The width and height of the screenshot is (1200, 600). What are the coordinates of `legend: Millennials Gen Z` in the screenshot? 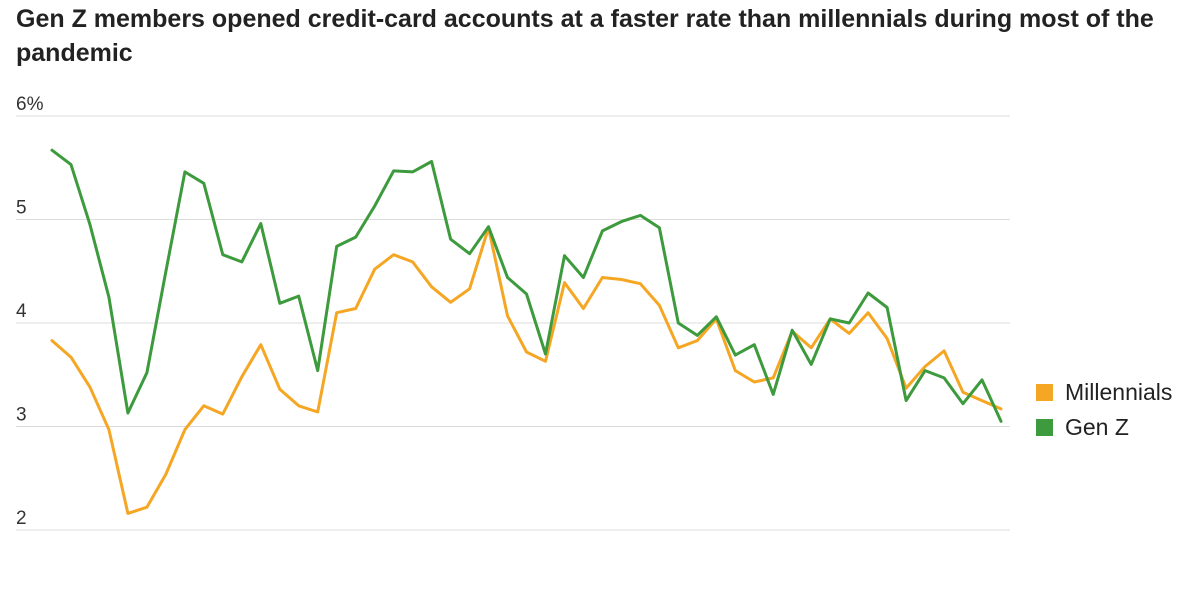 It's located at (1104, 409).